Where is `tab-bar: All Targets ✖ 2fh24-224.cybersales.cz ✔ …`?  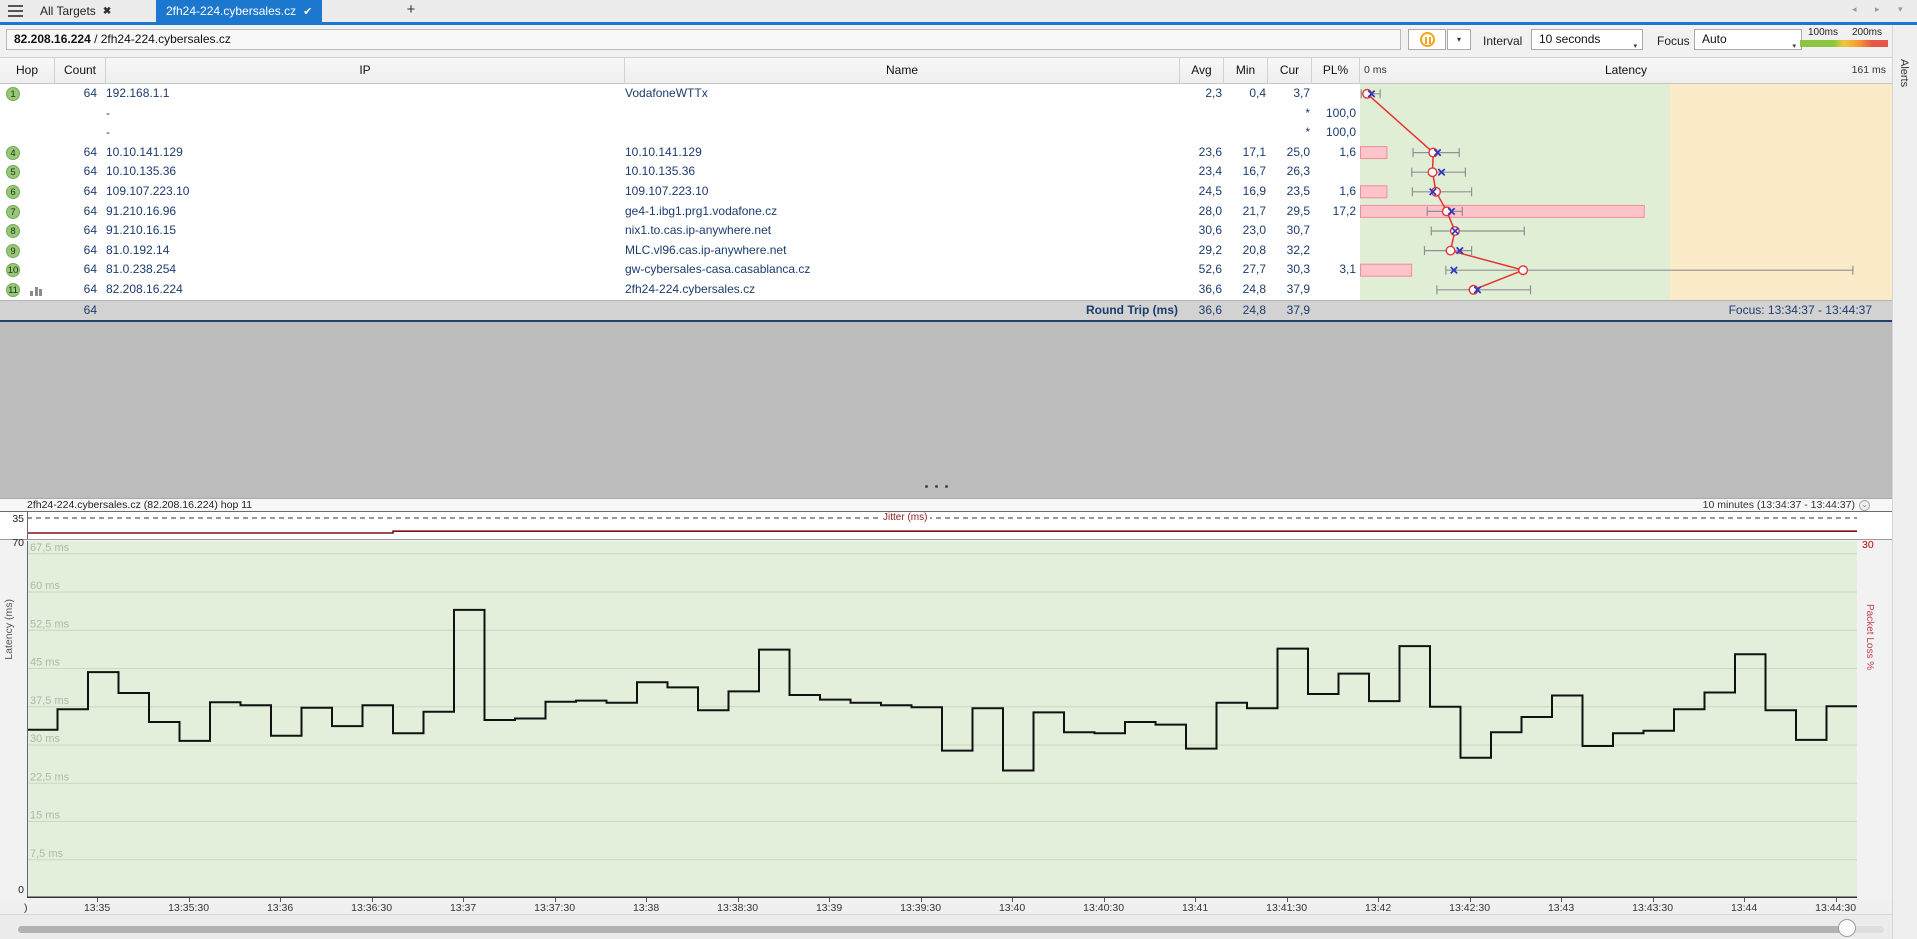 tab-bar: All Targets ✖ 2fh24-224.cybersales.cz ✔ … is located at coordinates (958, 11).